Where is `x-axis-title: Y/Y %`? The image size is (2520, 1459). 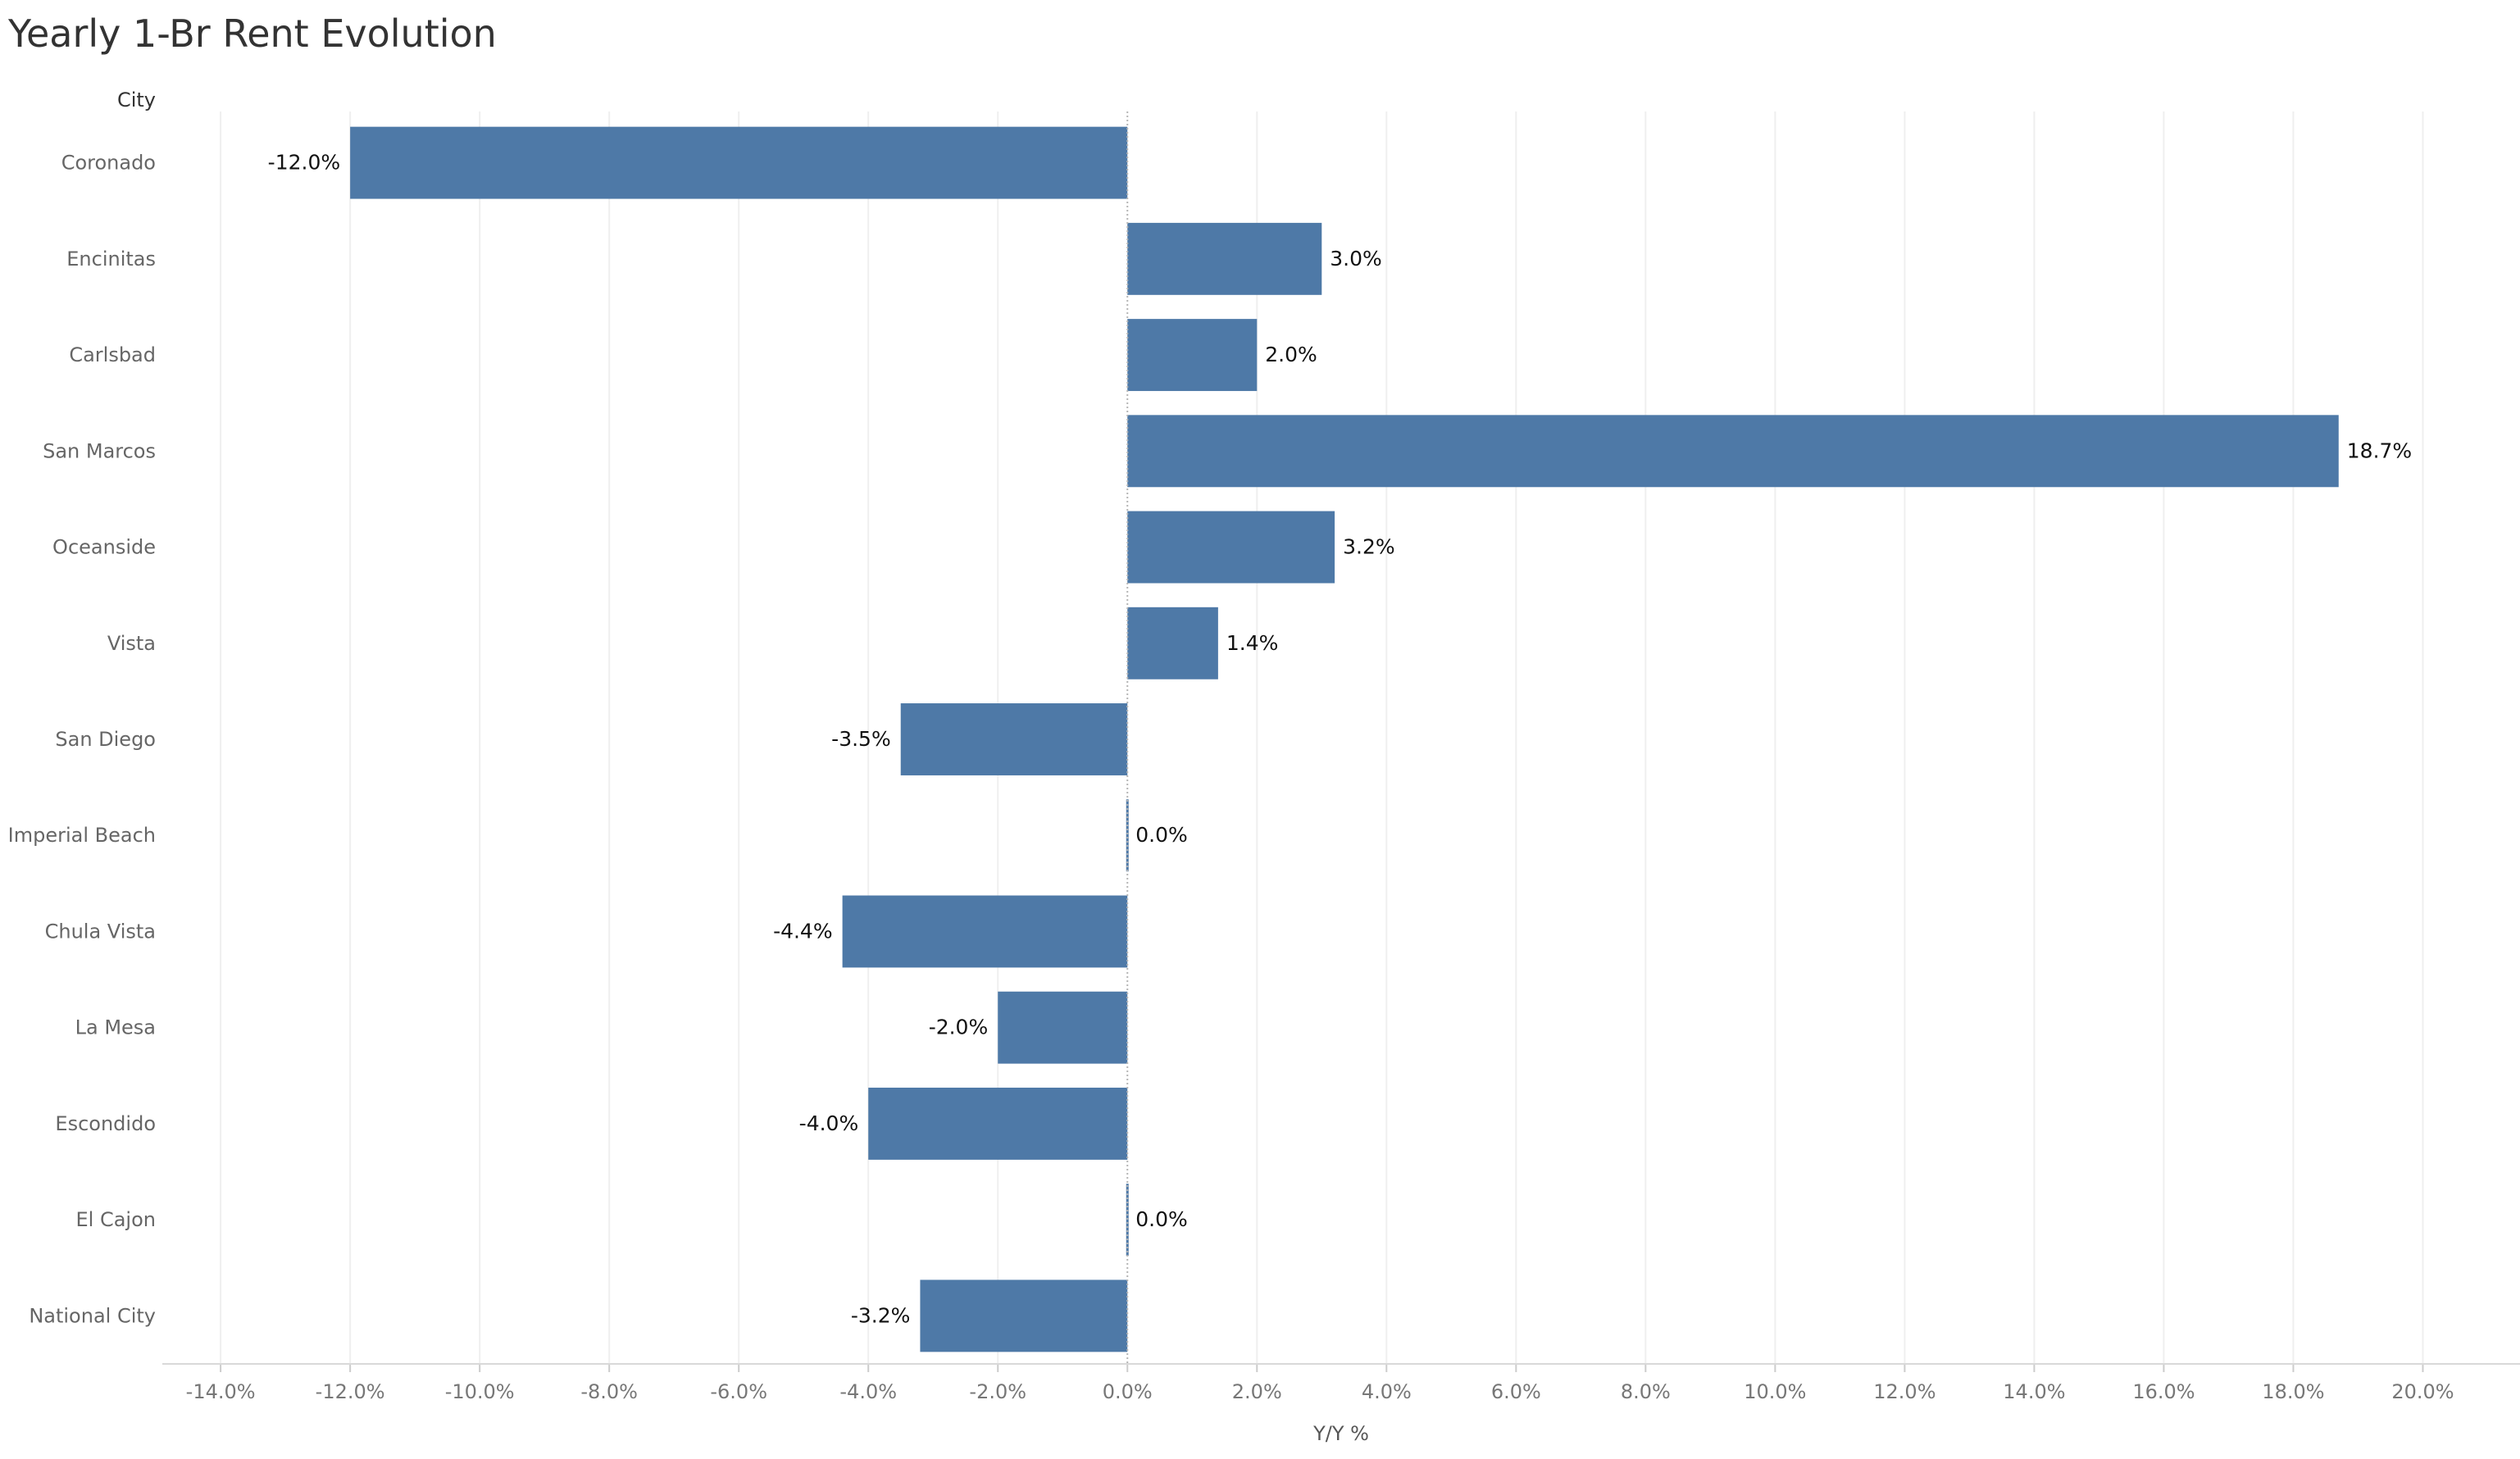
x-axis-title: Y/Y % is located at coordinates (1340, 1434).